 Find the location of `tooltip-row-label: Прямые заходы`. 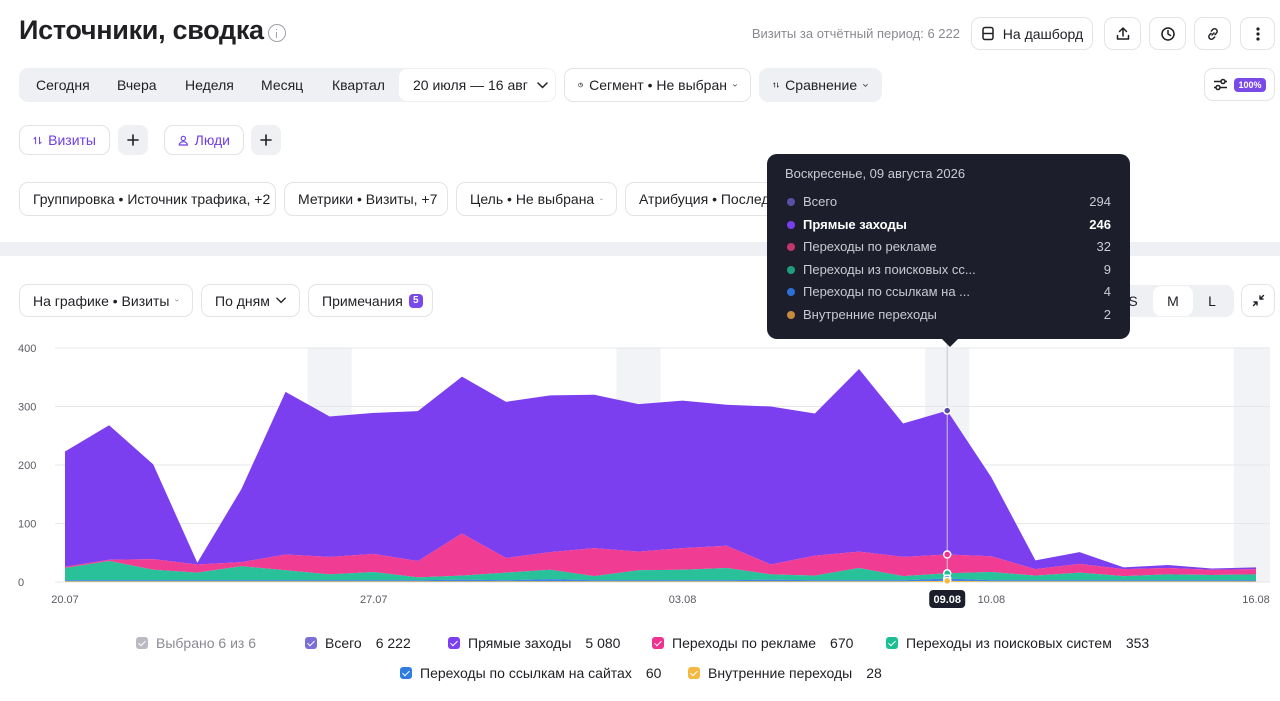

tooltip-row-label: Прямые заходы is located at coordinates (855, 224).